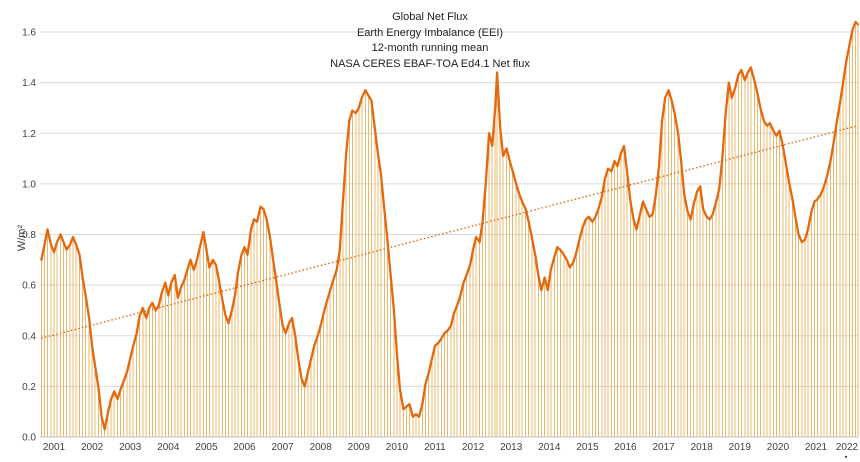 This screenshot has height=462, width=860. Describe the element at coordinates (29, 134) in the screenshot. I see `y-tick-label: 1.2` at that location.